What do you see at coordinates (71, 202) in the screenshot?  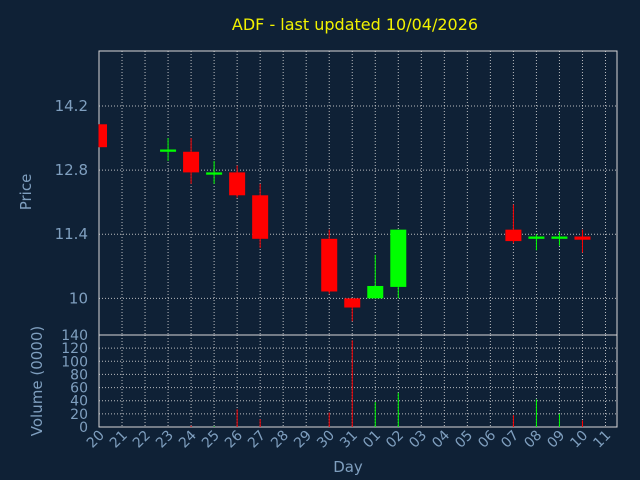 I see `price-y-ticks: 10 11.4 12.8 14.2` at bounding box center [71, 202].